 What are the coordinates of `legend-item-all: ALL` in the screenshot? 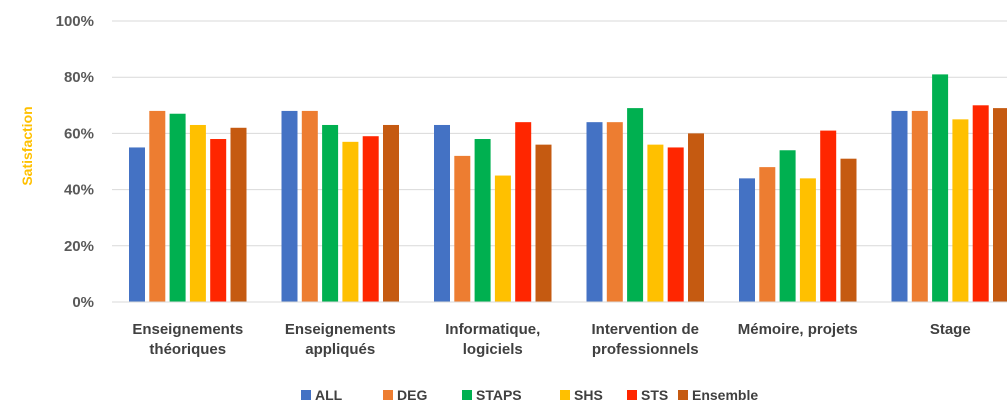 It's located at (322, 395).